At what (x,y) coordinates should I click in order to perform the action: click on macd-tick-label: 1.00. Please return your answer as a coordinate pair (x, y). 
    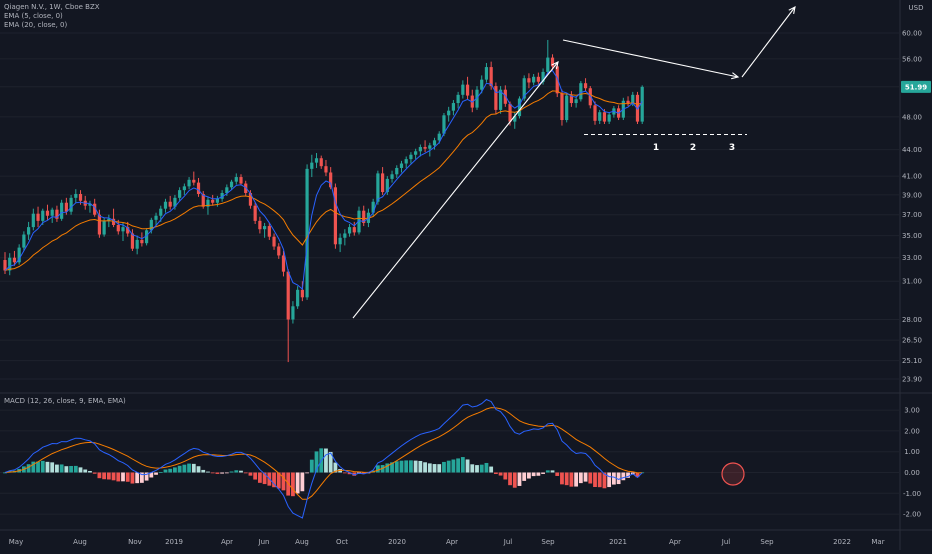
    Looking at the image, I should click on (912, 452).